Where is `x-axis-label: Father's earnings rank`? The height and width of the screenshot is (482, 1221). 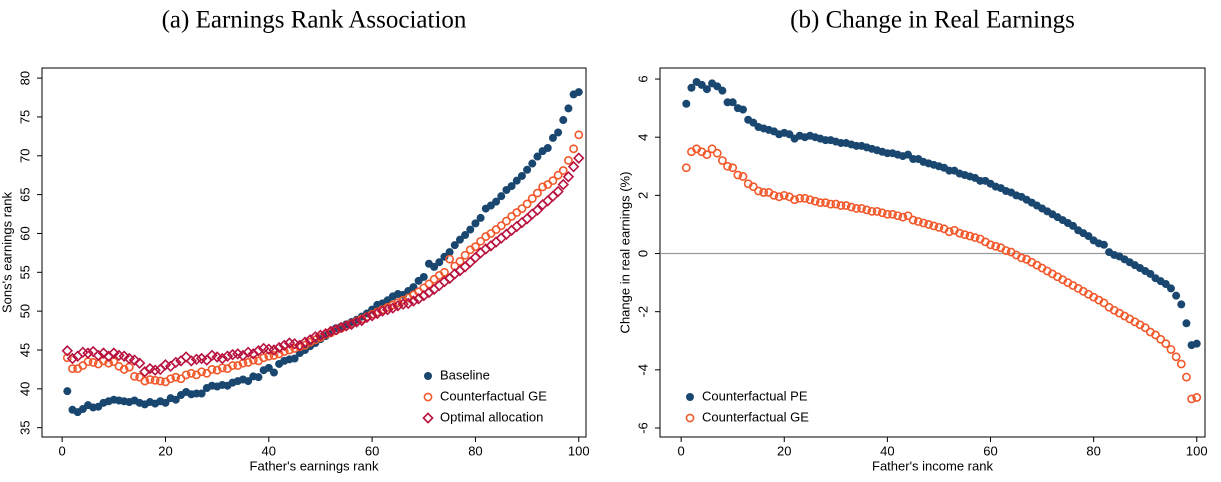 x-axis-label: Father's earnings rank is located at coordinates (314, 465).